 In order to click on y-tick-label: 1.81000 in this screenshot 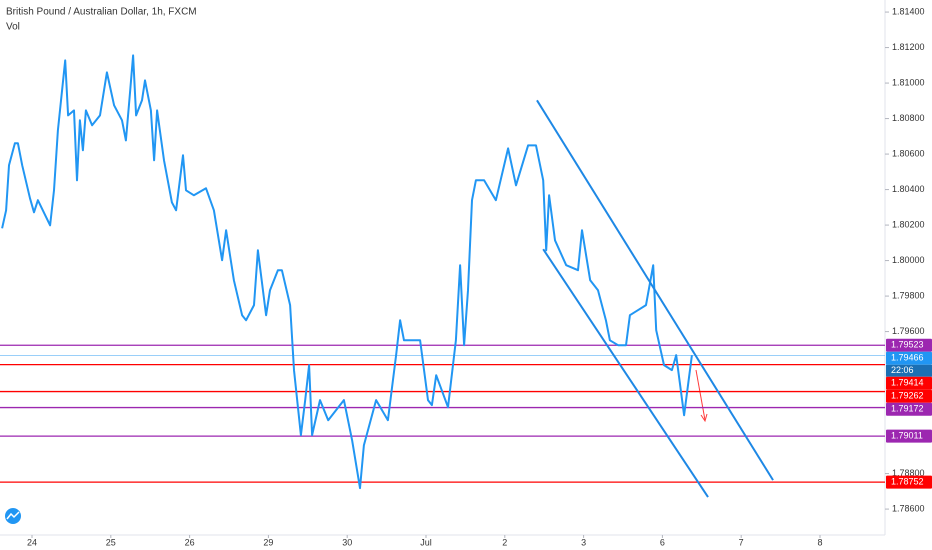, I will do `click(908, 82)`.